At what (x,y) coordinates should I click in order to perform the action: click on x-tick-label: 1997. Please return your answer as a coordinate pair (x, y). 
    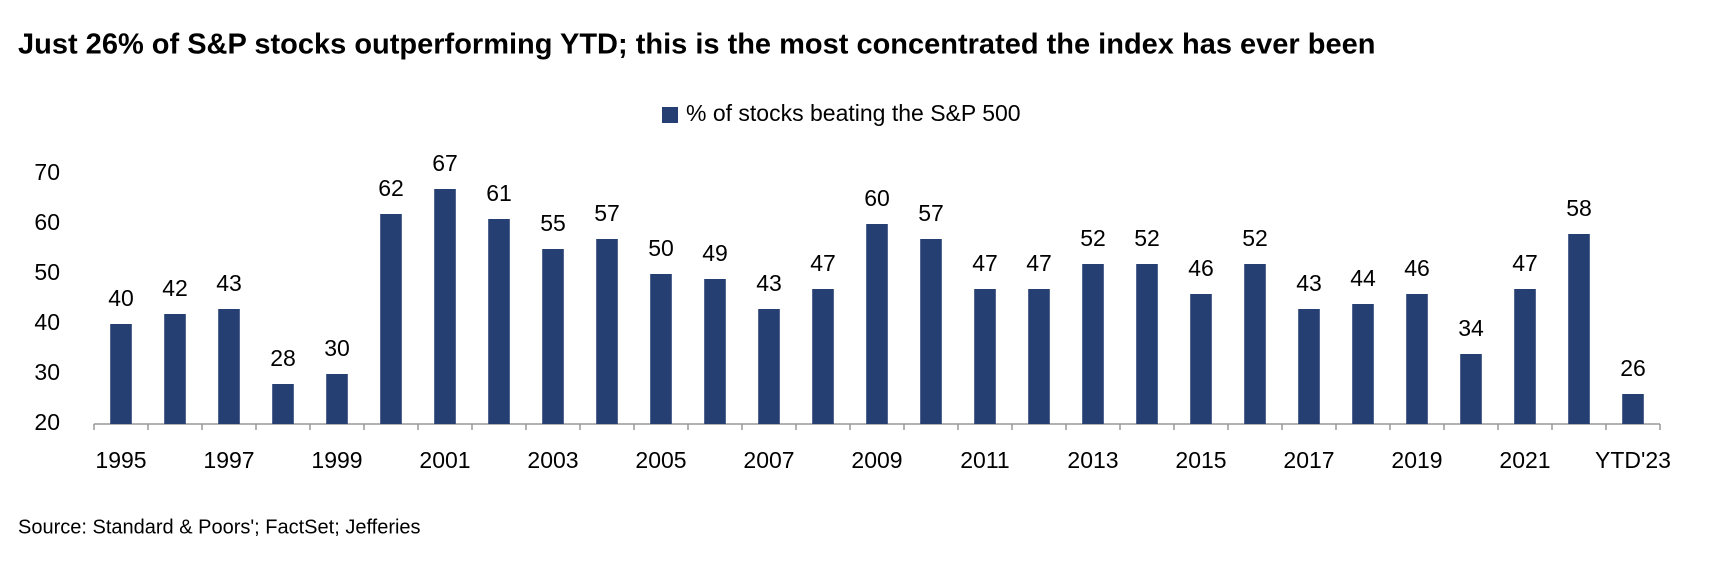
    Looking at the image, I should click on (228, 460).